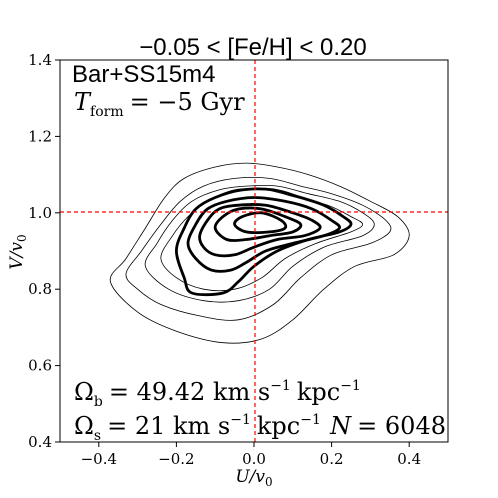 The width and height of the screenshot is (498, 498). What do you see at coordinates (409, 459) in the screenshot?
I see `x-tick-label: 0.4` at bounding box center [409, 459].